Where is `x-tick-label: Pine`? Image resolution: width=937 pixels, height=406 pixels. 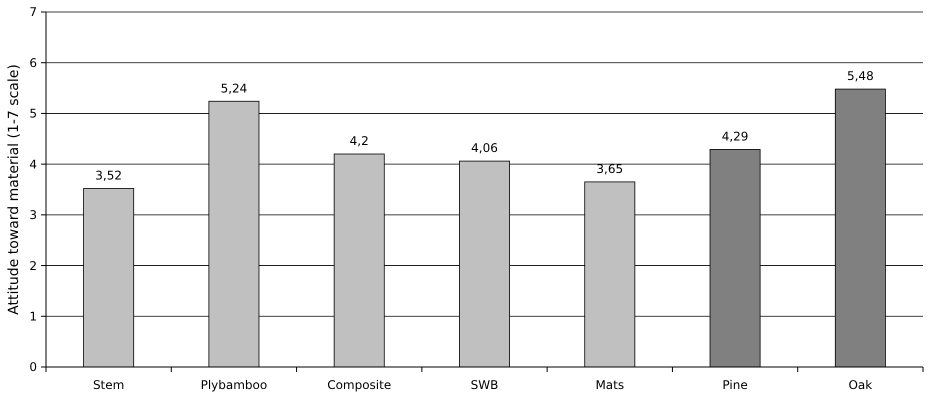
x-tick-label: Pine is located at coordinates (735, 385).